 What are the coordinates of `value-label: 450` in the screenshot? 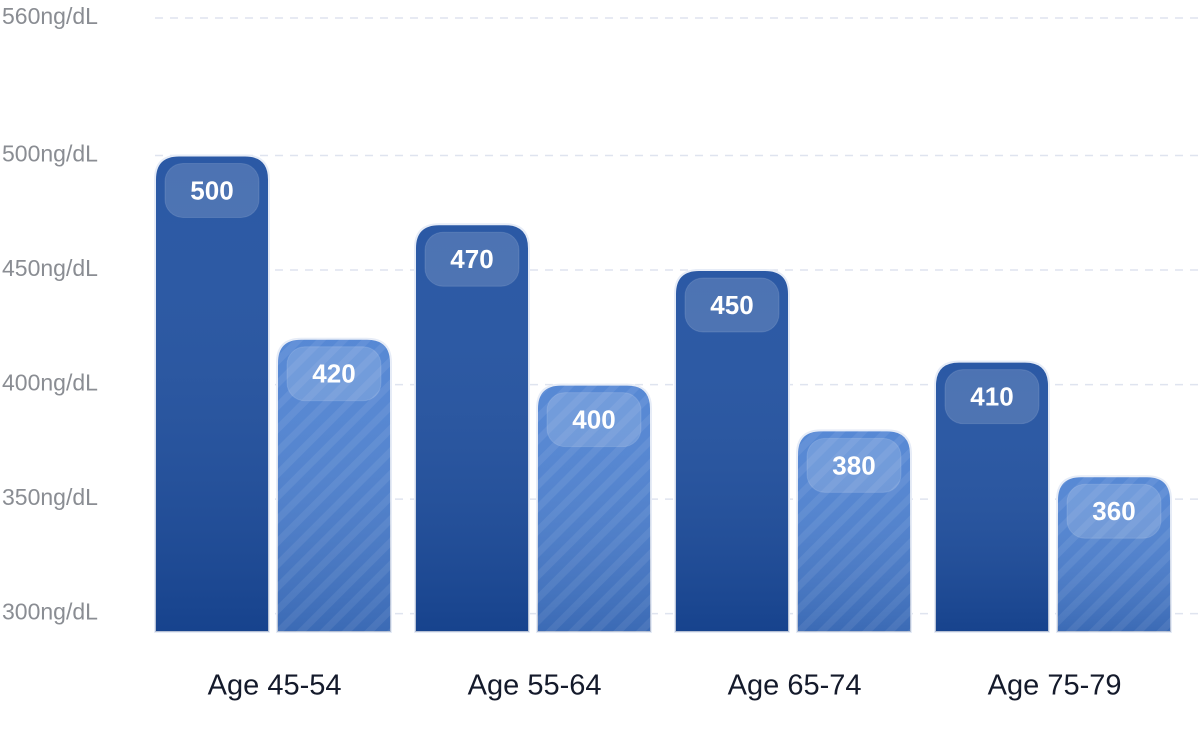 It's located at (731, 305).